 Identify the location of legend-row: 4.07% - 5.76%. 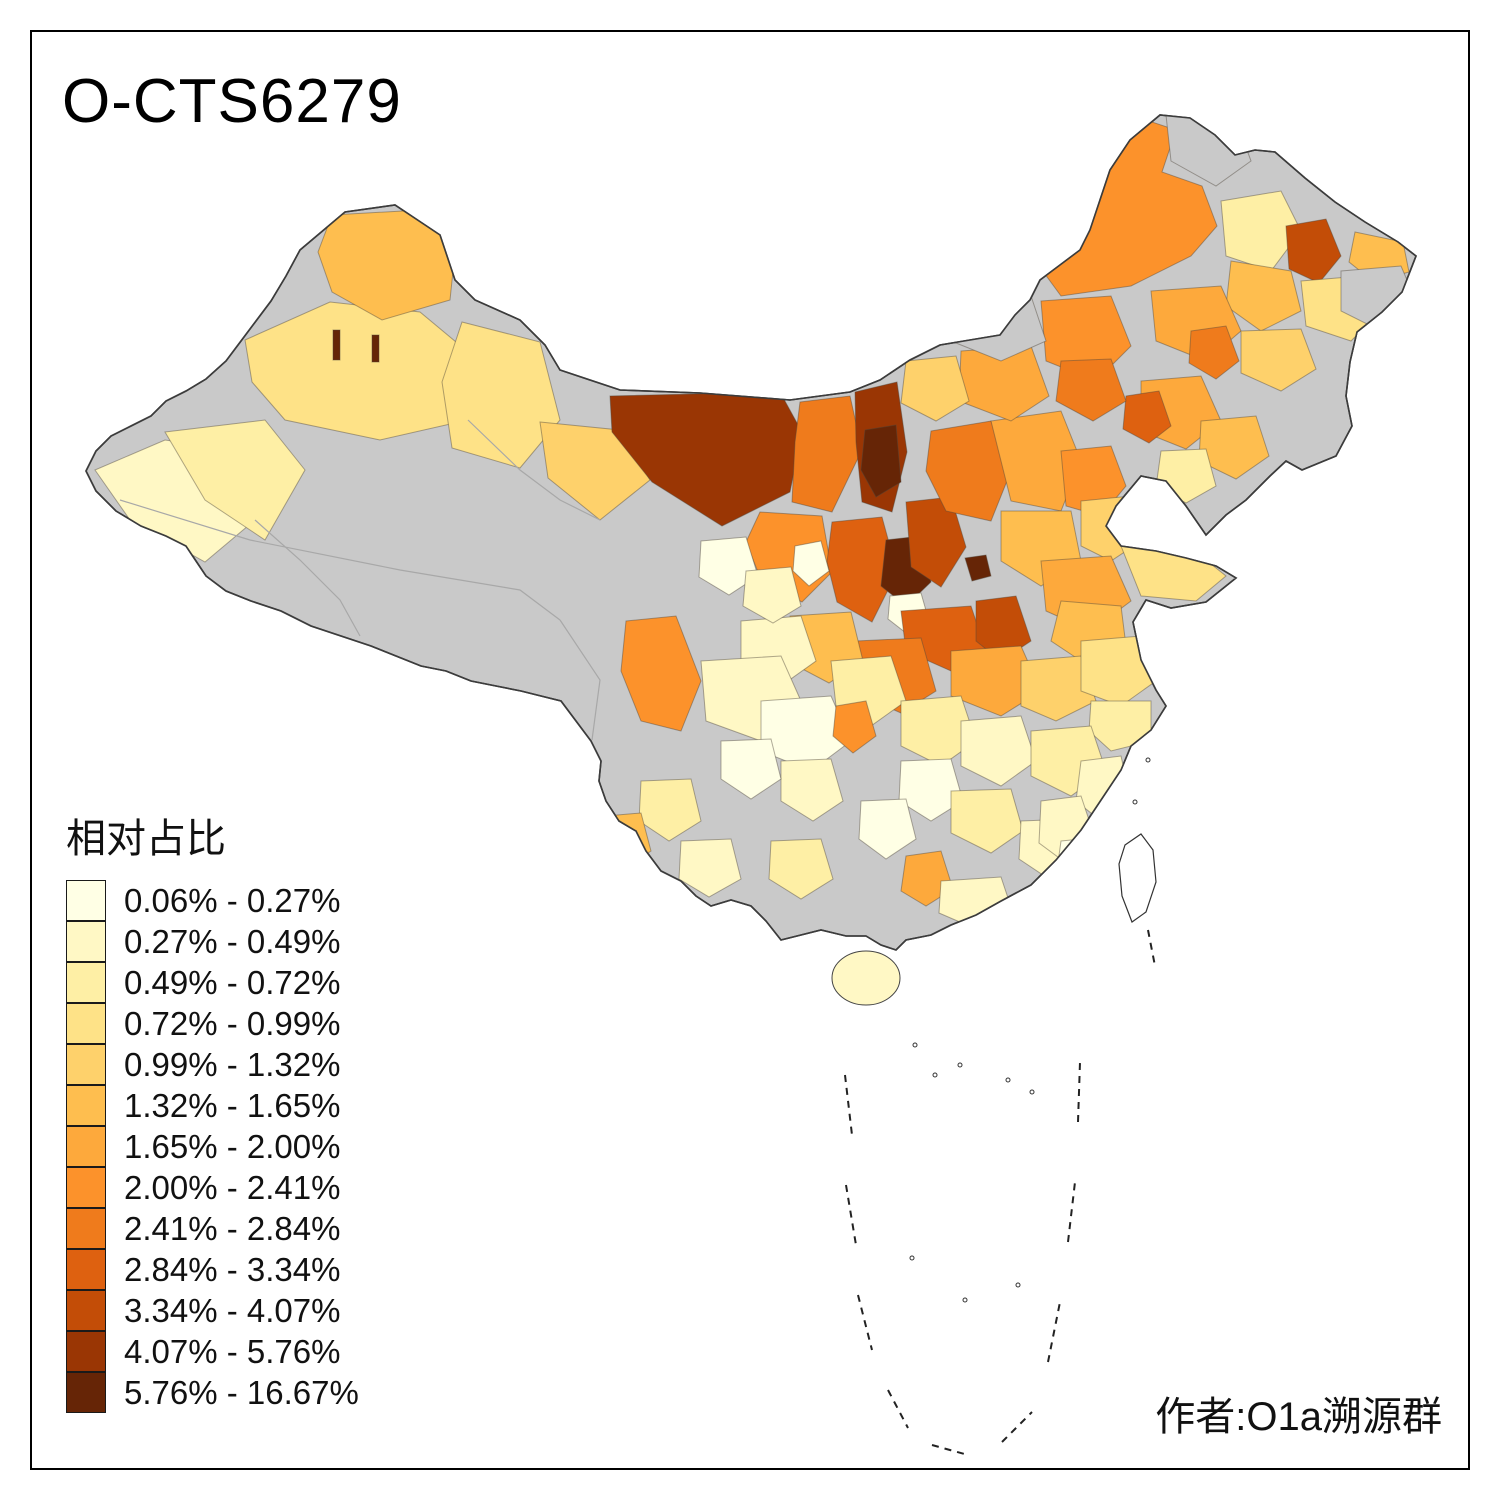
(212, 1351).